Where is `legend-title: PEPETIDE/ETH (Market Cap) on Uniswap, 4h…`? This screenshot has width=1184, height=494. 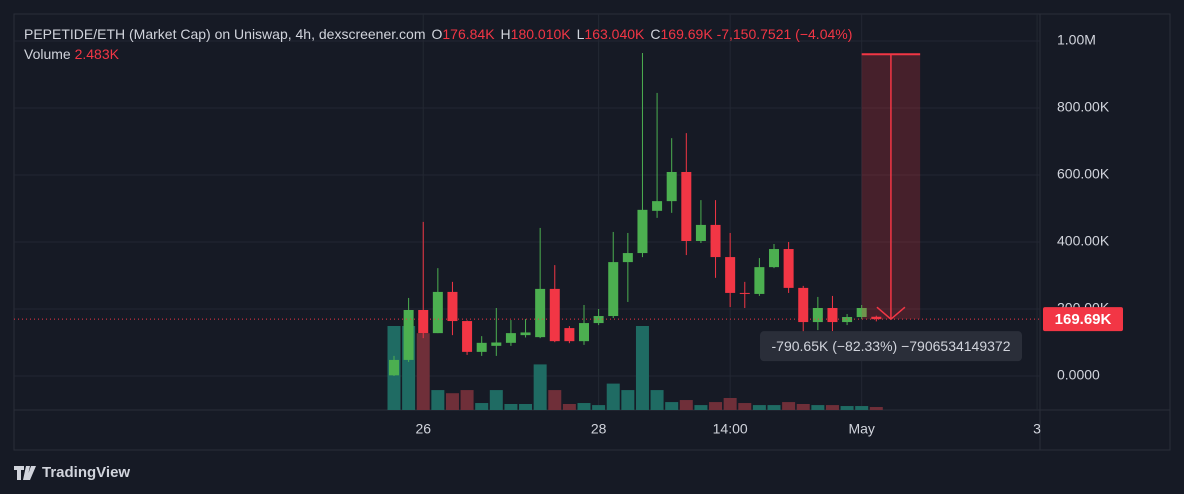
legend-title: PEPETIDE/ETH (Market Cap) on Uniswap, 4h… is located at coordinates (225, 34).